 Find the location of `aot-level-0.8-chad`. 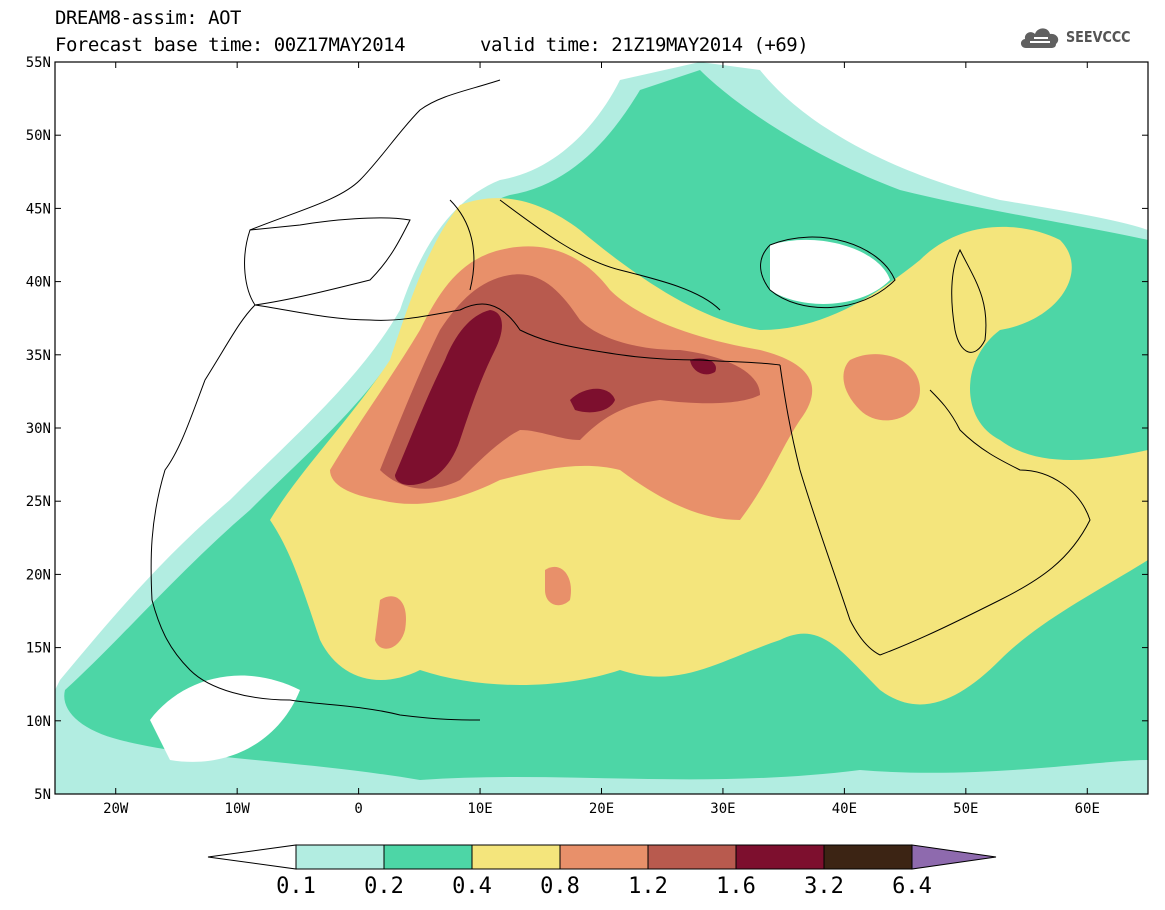

aot-level-0.8-chad is located at coordinates (558, 586).